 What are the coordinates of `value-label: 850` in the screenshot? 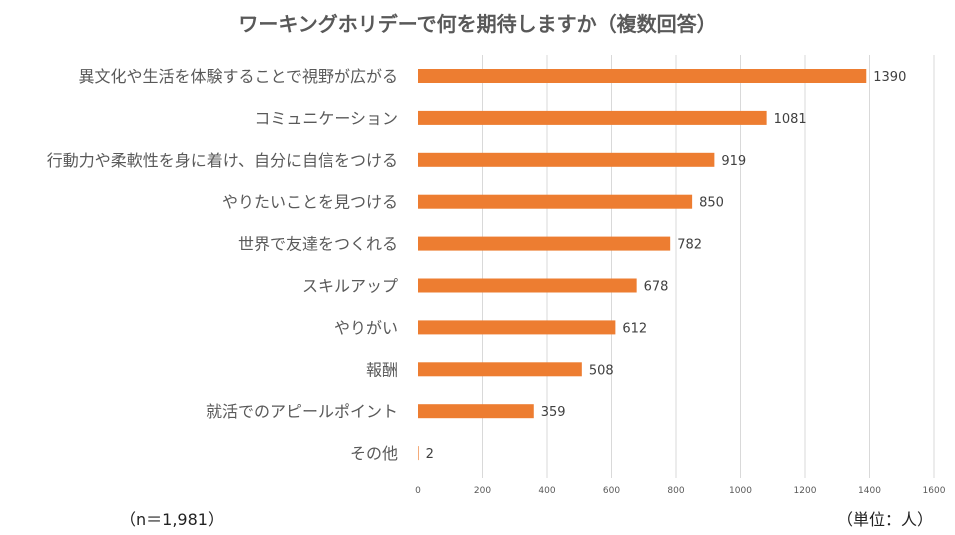 It's located at (711, 203).